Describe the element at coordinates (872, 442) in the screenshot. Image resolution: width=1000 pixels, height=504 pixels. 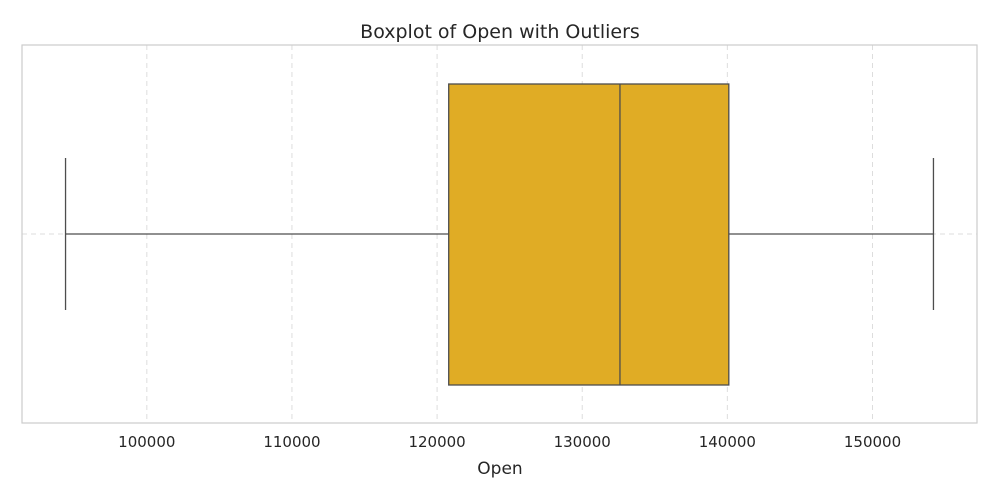
I see `x-tick-label-5: 150000` at that location.